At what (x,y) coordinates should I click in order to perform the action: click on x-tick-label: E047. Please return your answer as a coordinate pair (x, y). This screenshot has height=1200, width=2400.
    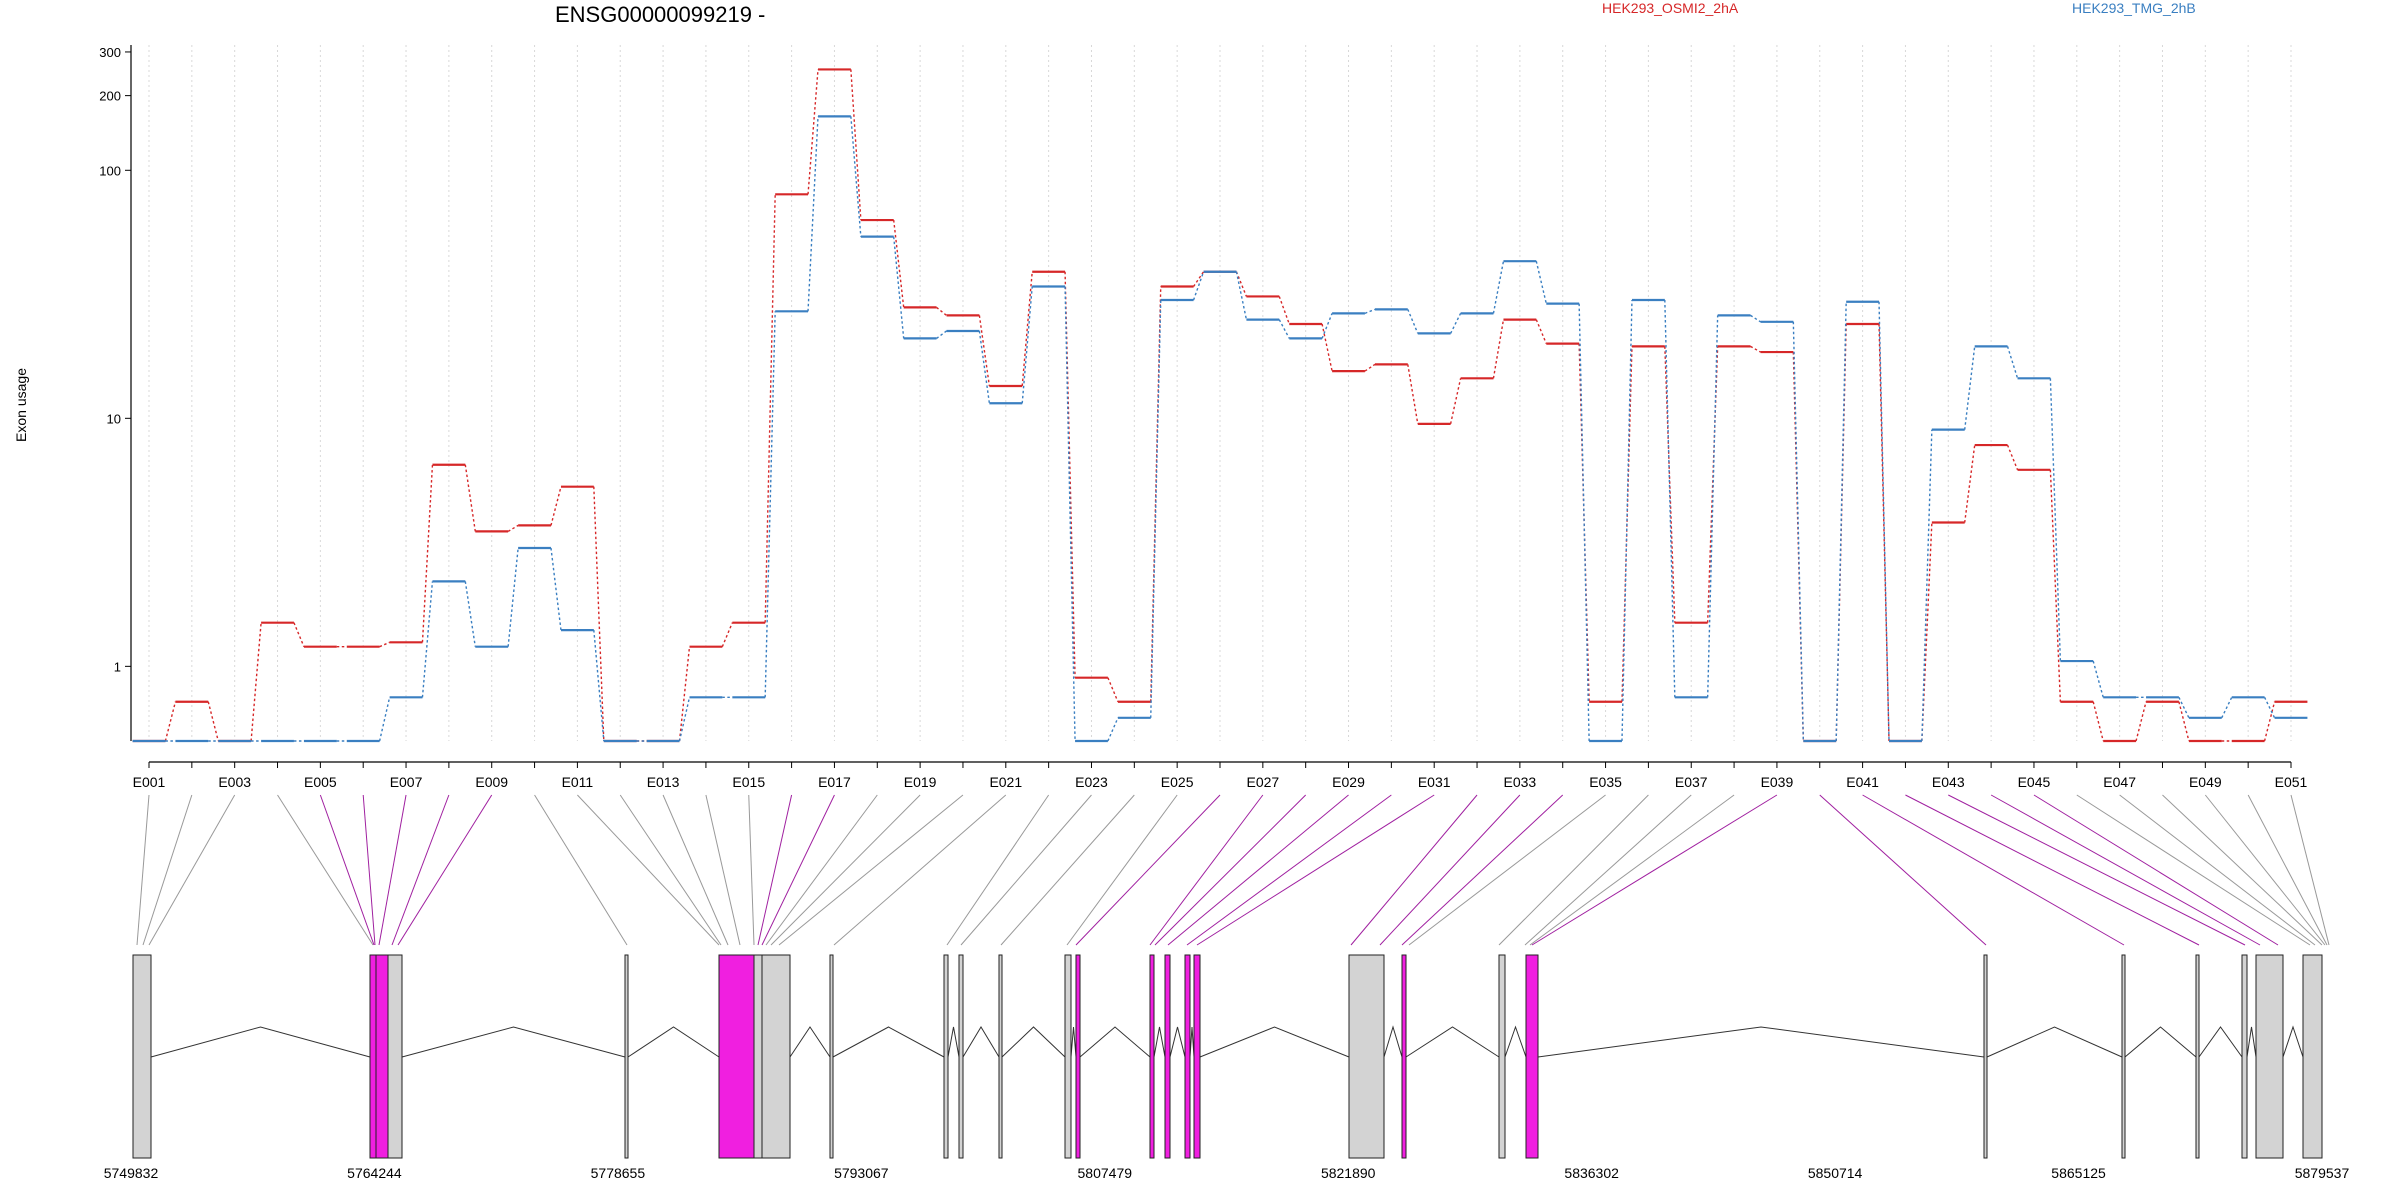
    Looking at the image, I should click on (2119, 782).